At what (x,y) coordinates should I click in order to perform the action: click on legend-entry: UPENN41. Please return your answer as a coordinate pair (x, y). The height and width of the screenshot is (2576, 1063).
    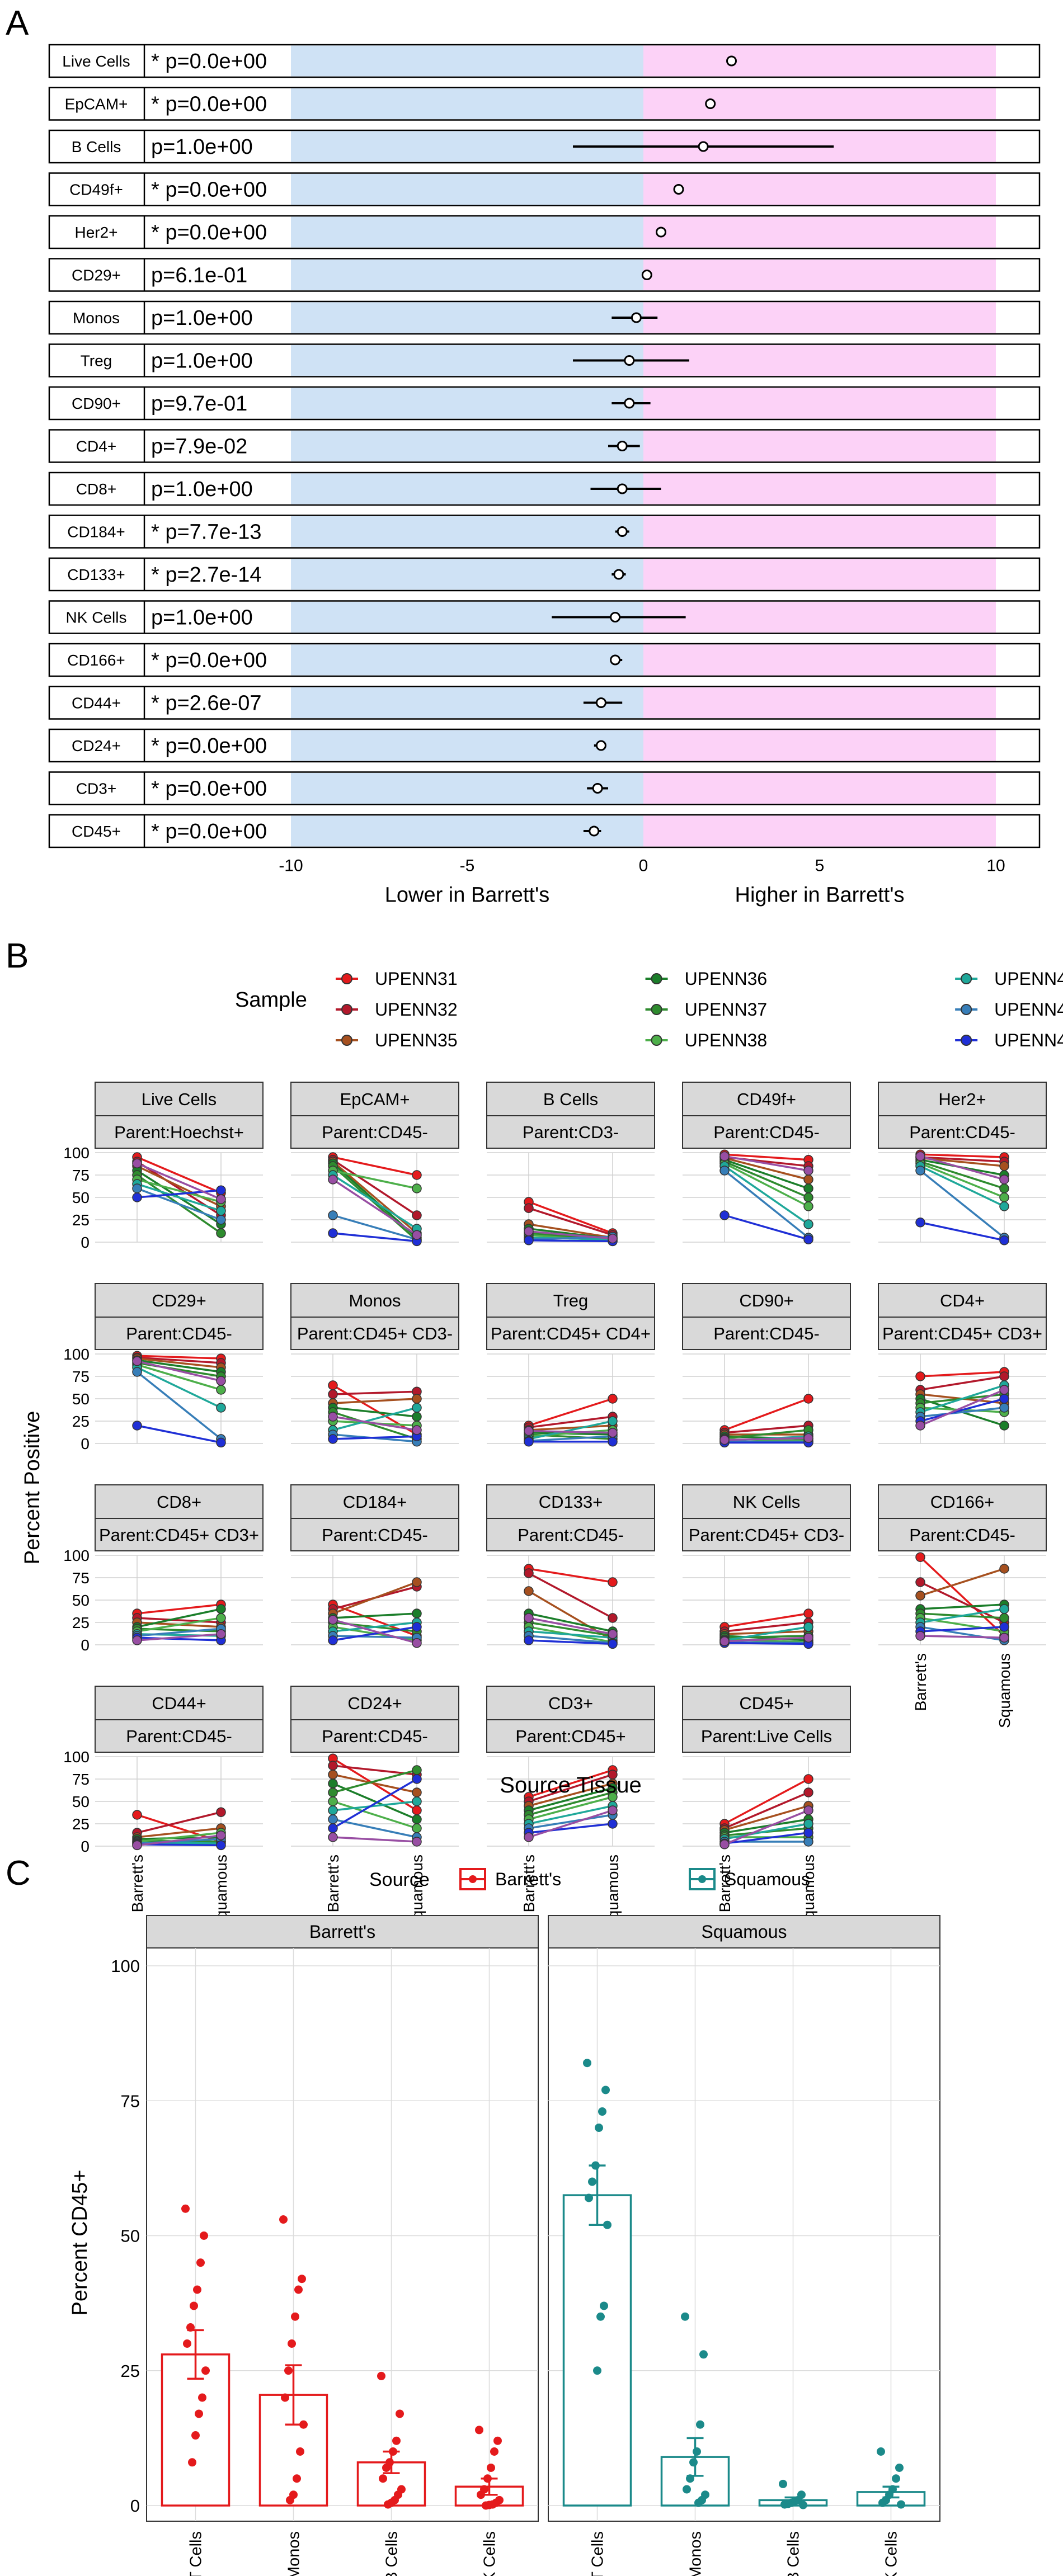
    Looking at the image, I should click on (1028, 979).